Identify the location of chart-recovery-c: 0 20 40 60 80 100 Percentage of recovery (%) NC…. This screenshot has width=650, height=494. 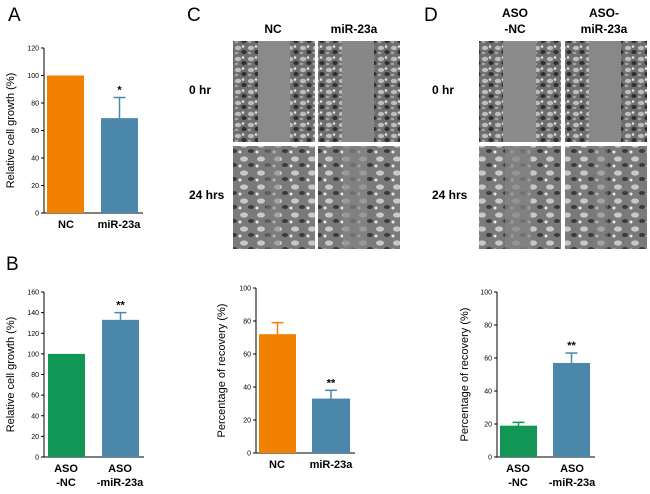
(285, 378).